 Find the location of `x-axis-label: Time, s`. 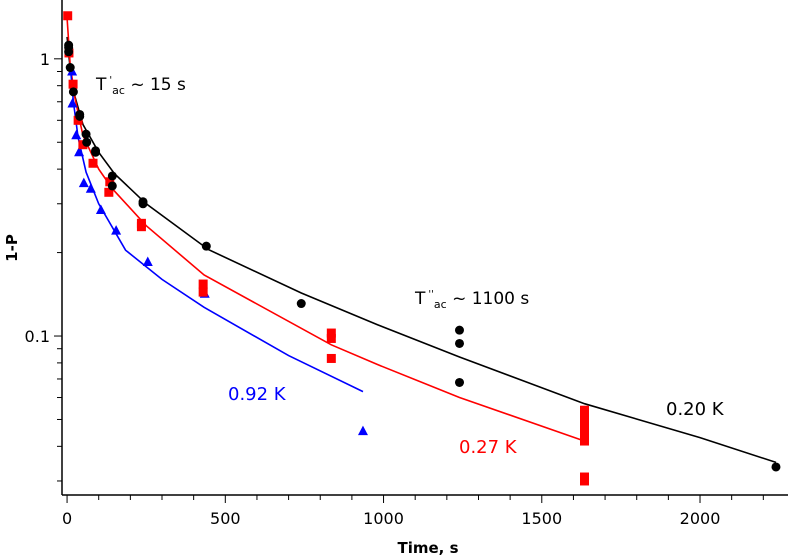

x-axis-label: Time, s is located at coordinates (427, 548).